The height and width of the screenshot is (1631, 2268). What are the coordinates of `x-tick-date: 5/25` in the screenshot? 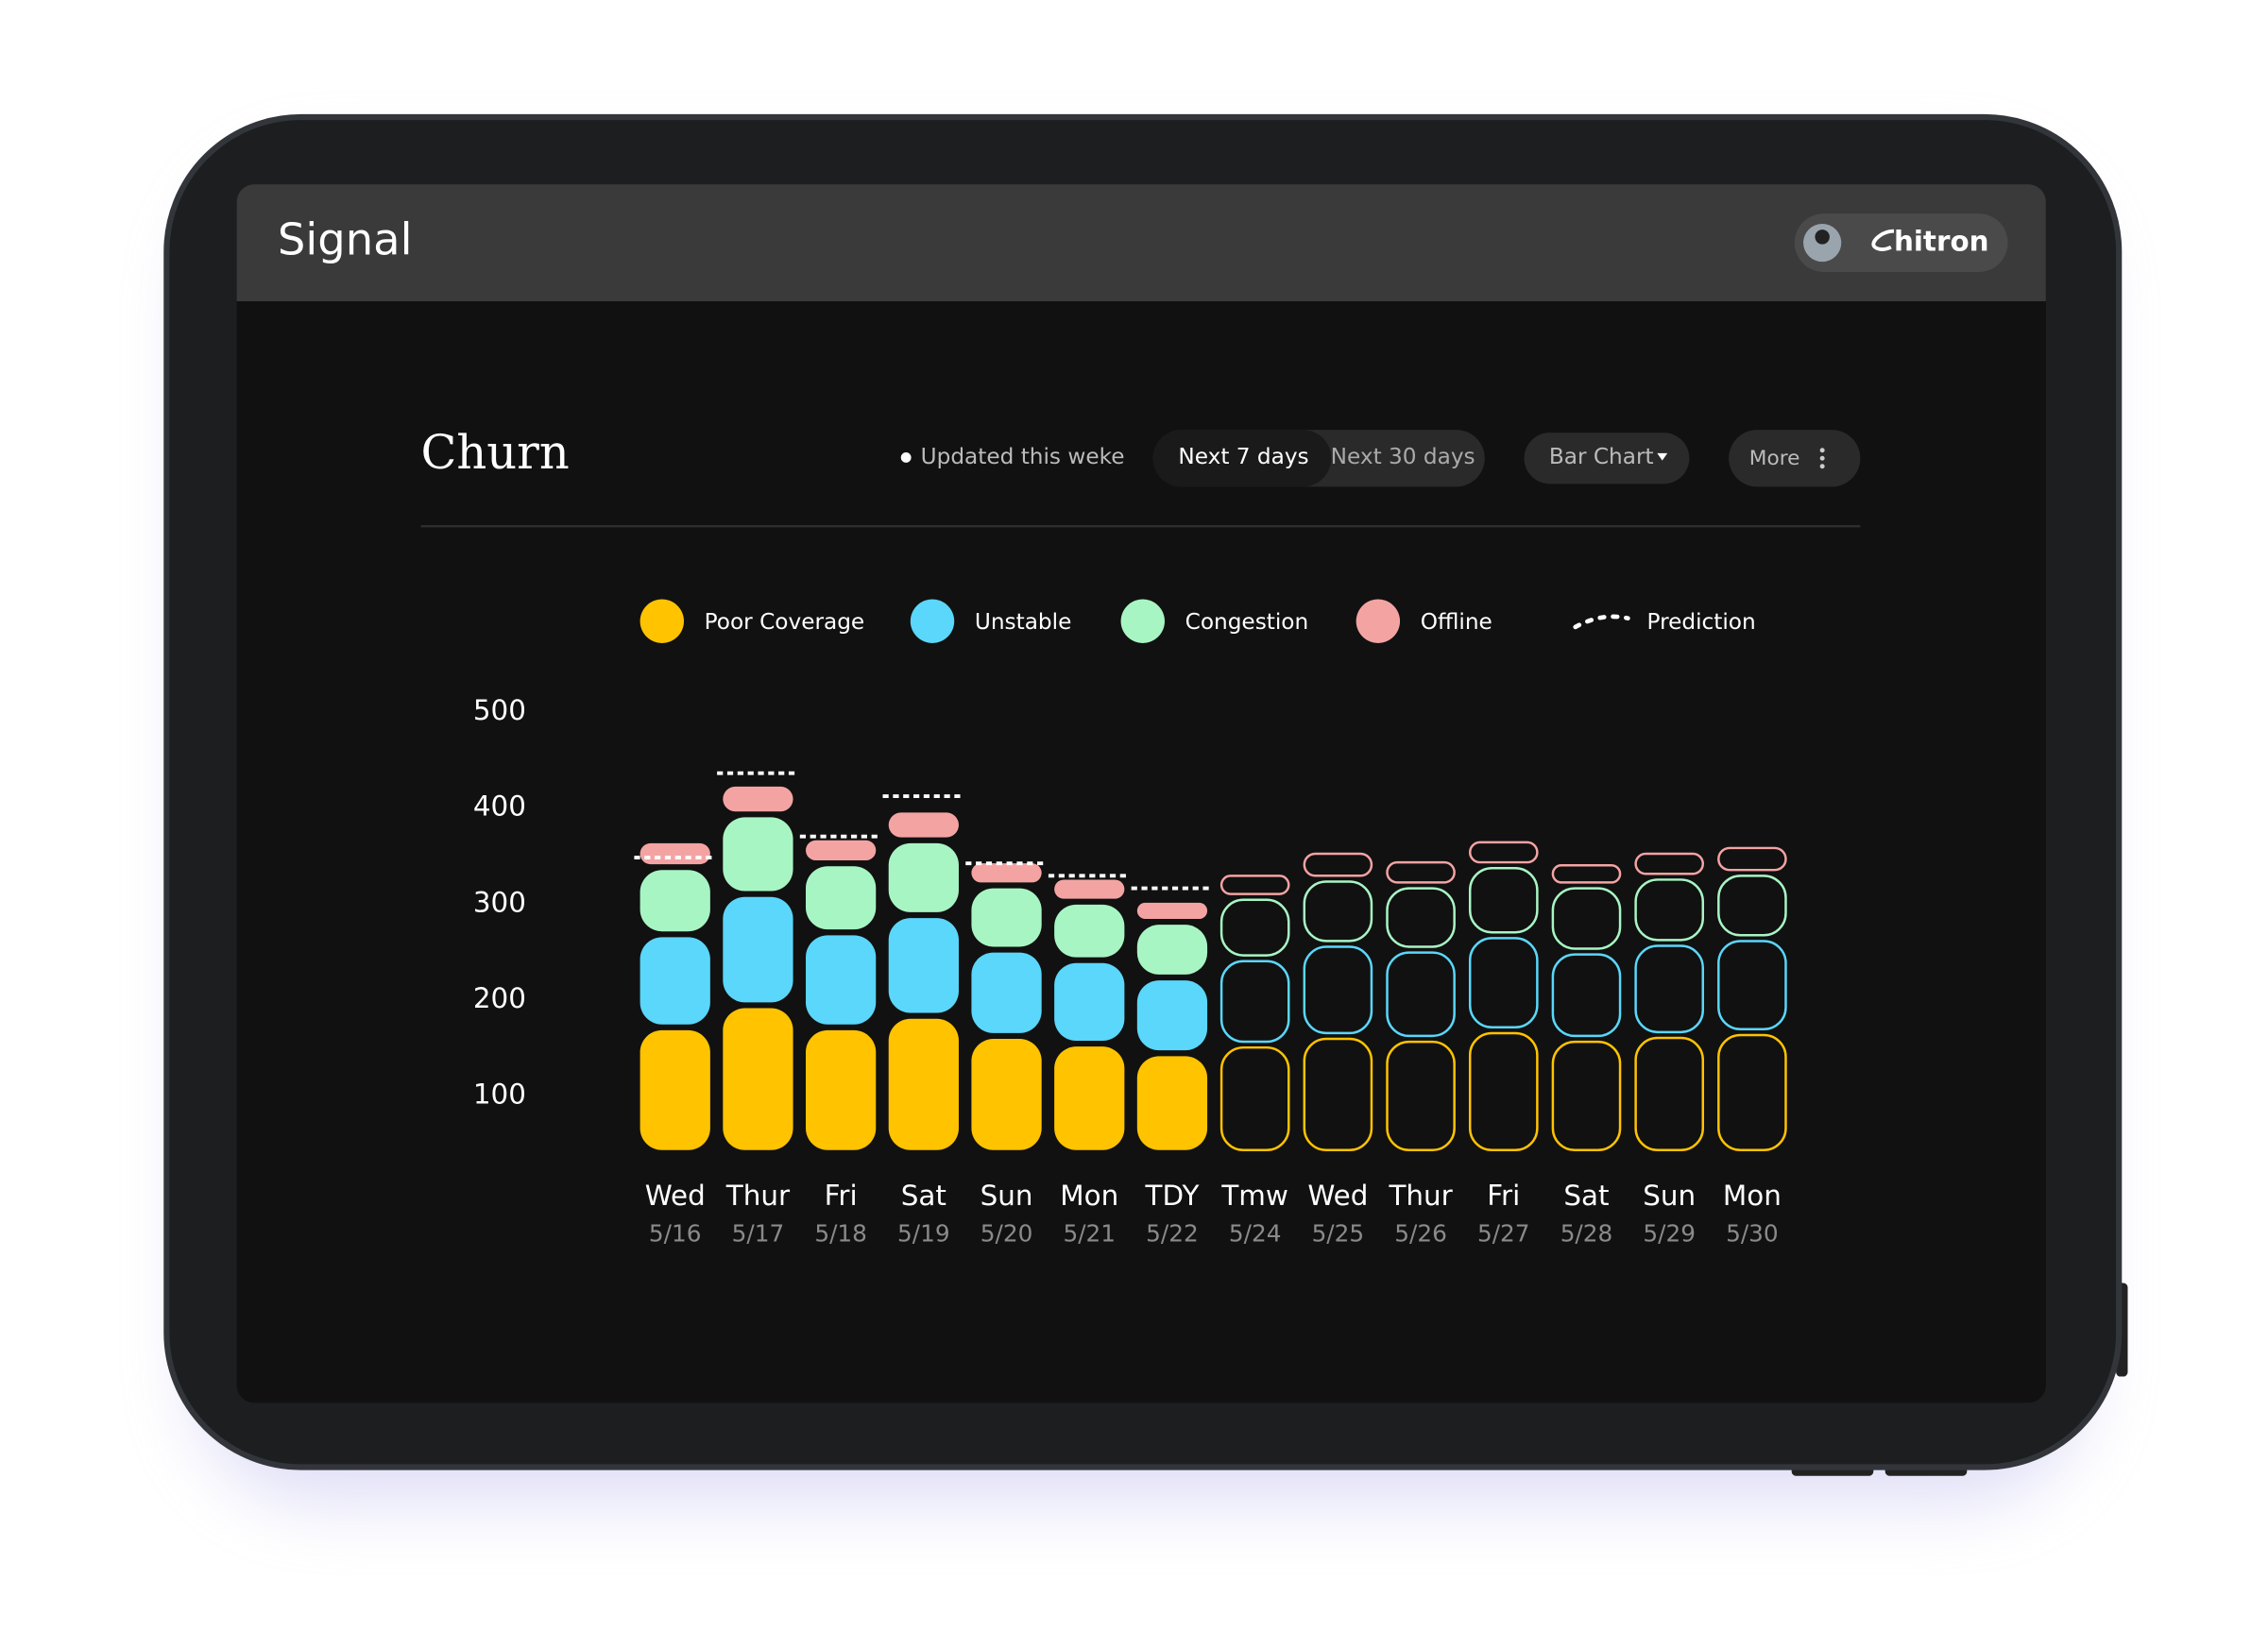 It's located at (1338, 1233).